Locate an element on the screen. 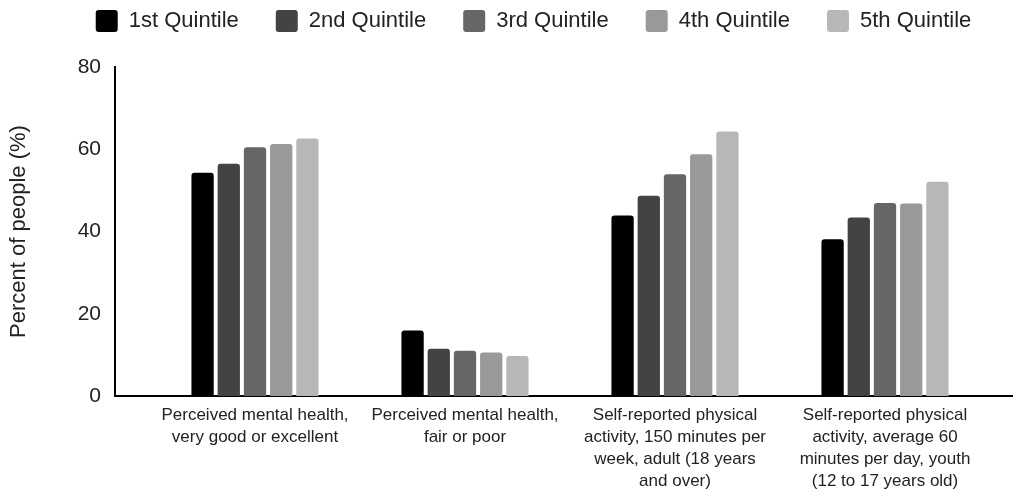 The width and height of the screenshot is (1013, 500). x-tick-label: Self-reported physical activity, 150 minutes per week, adult (18 years and over) is located at coordinates (675, 447).